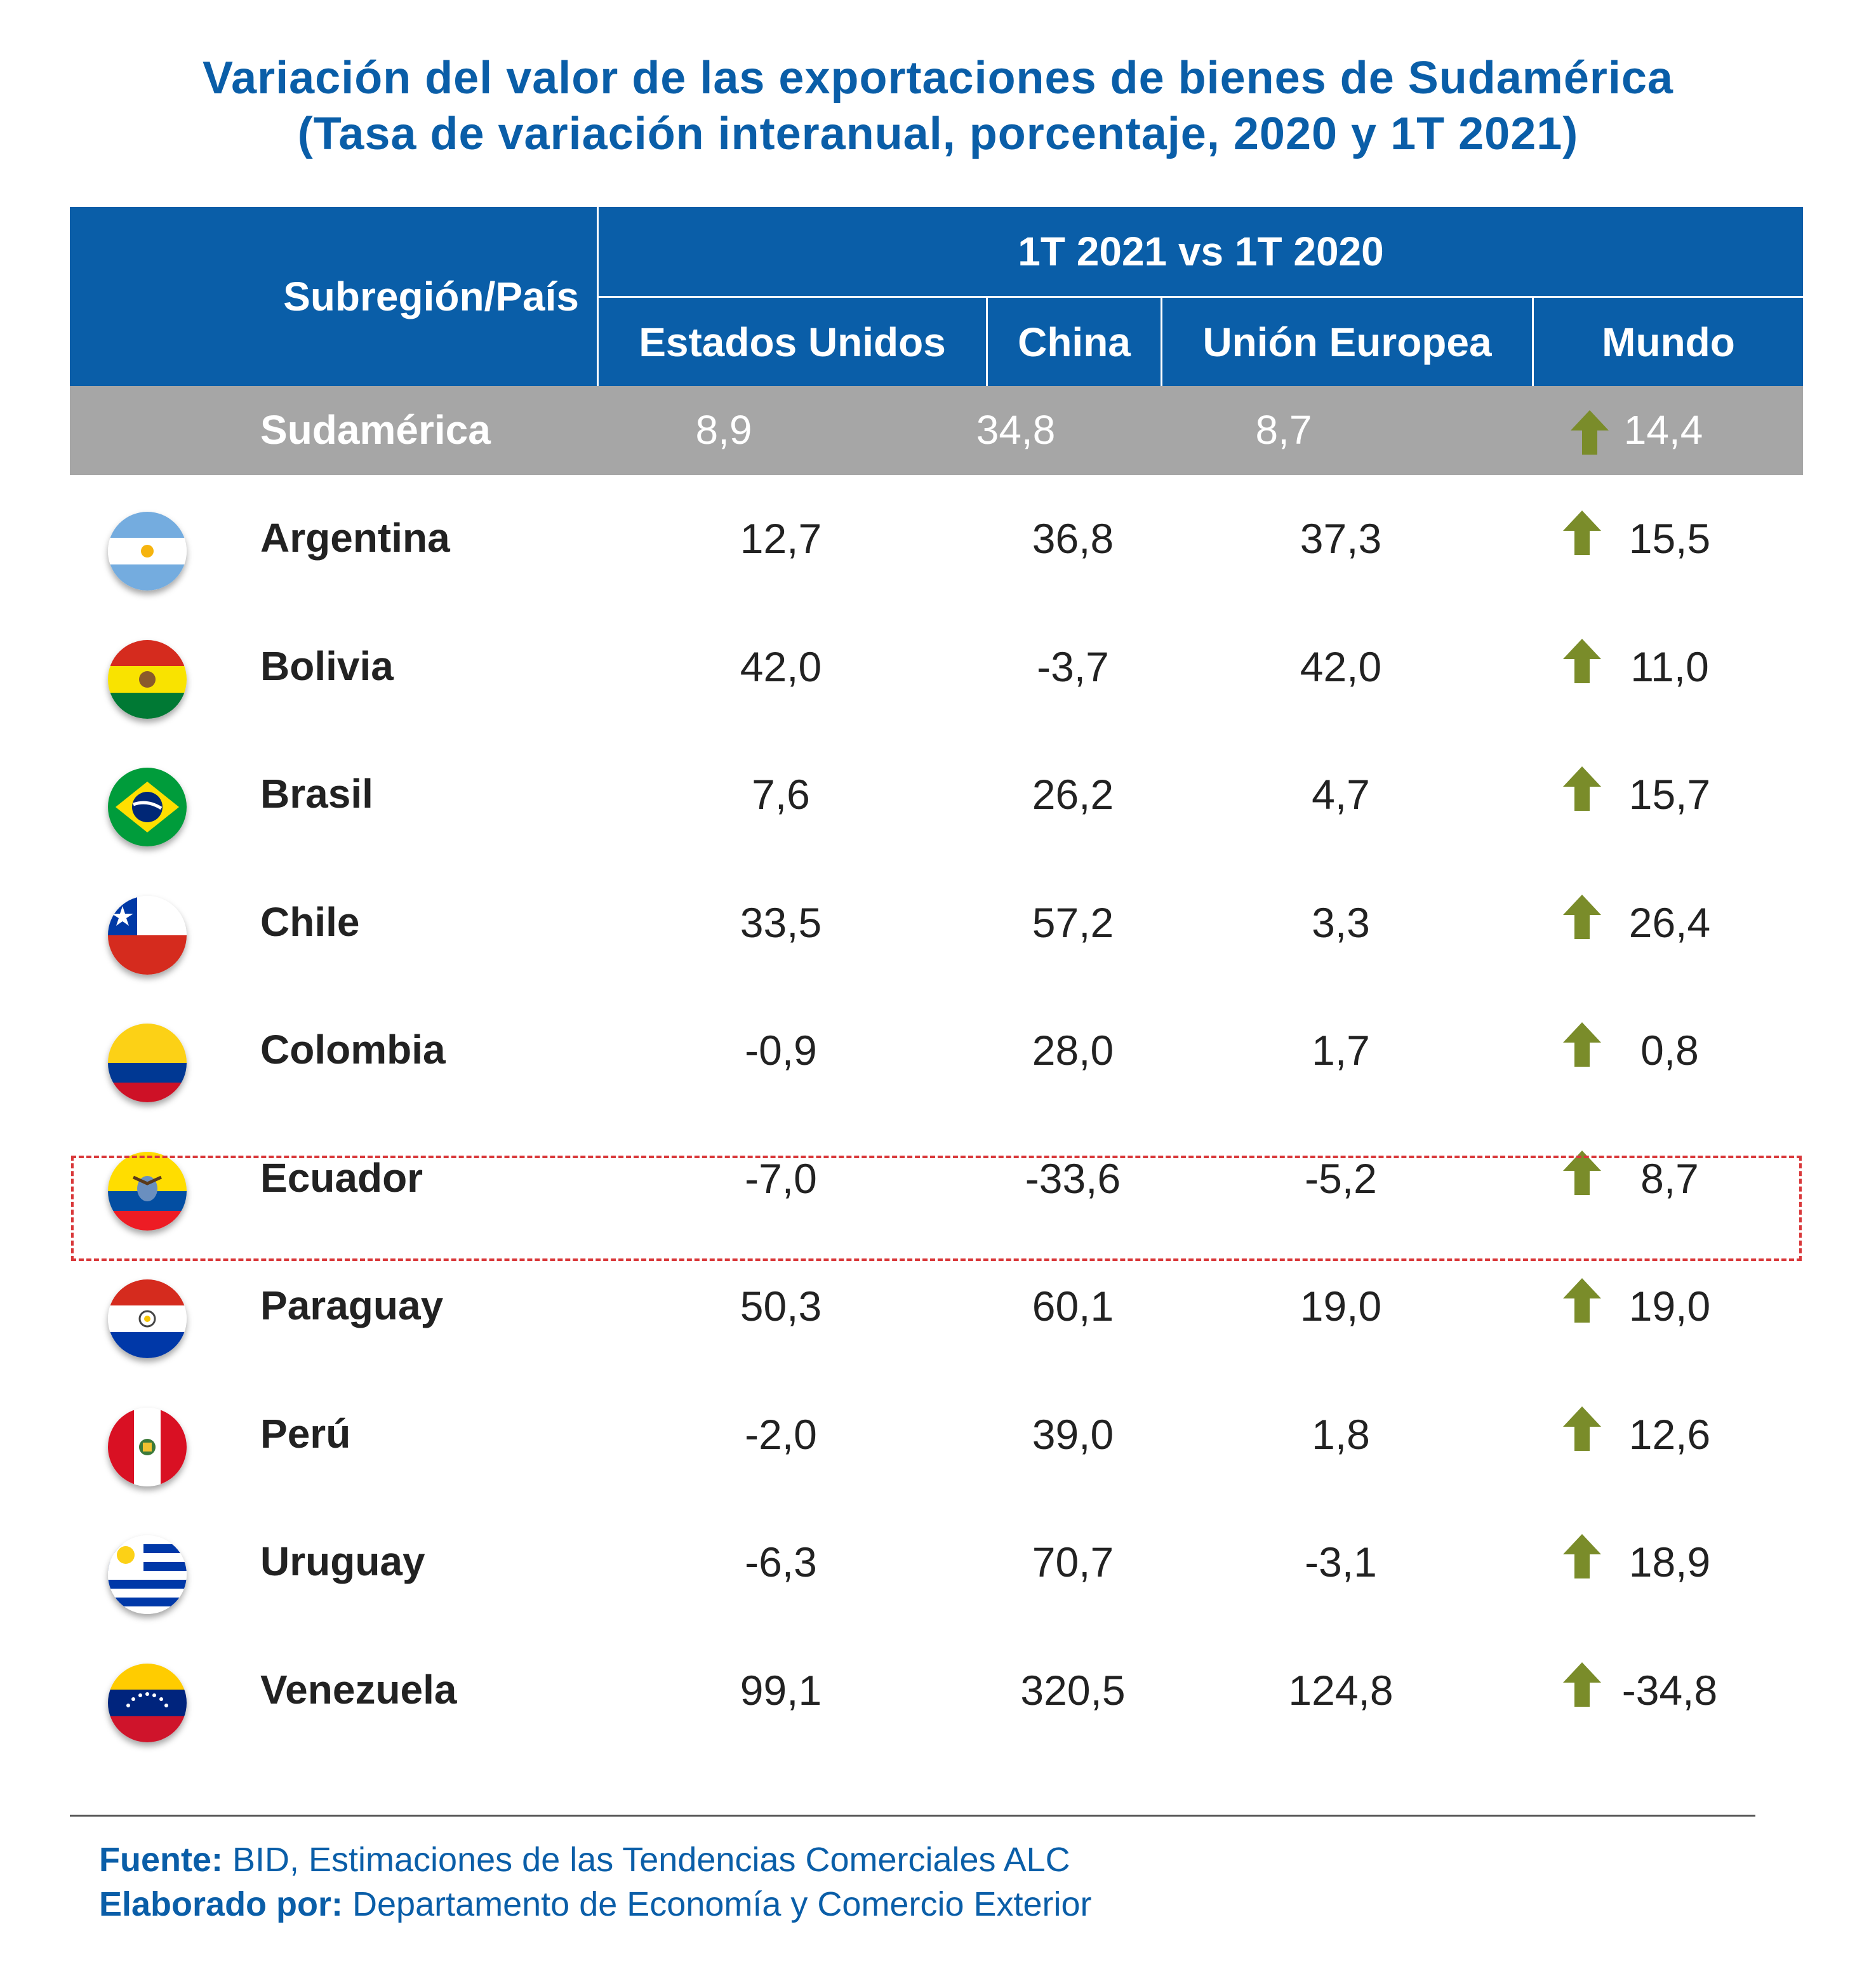 This screenshot has width=1876, height=1962. I want to click on country-name-peru: Perú, so click(305, 1433).